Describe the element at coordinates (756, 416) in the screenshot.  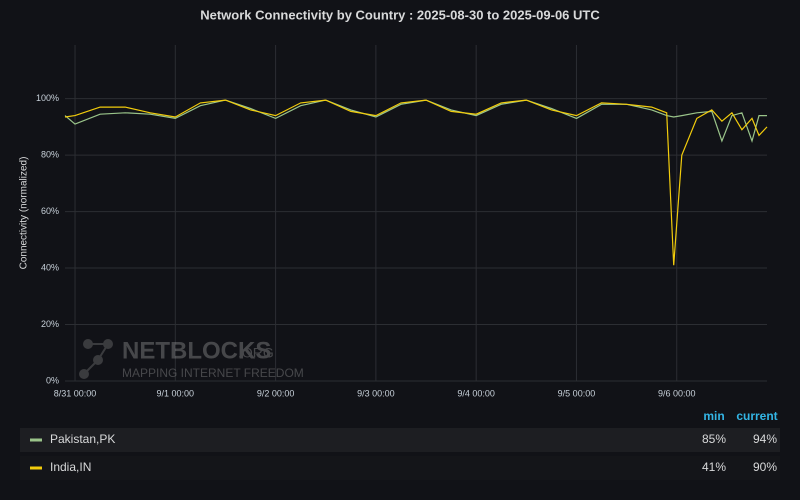
I see `legend-header: current` at that location.